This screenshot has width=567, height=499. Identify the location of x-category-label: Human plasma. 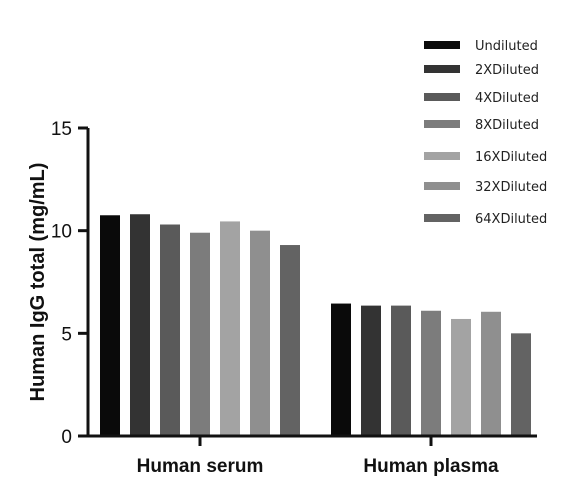
(431, 466).